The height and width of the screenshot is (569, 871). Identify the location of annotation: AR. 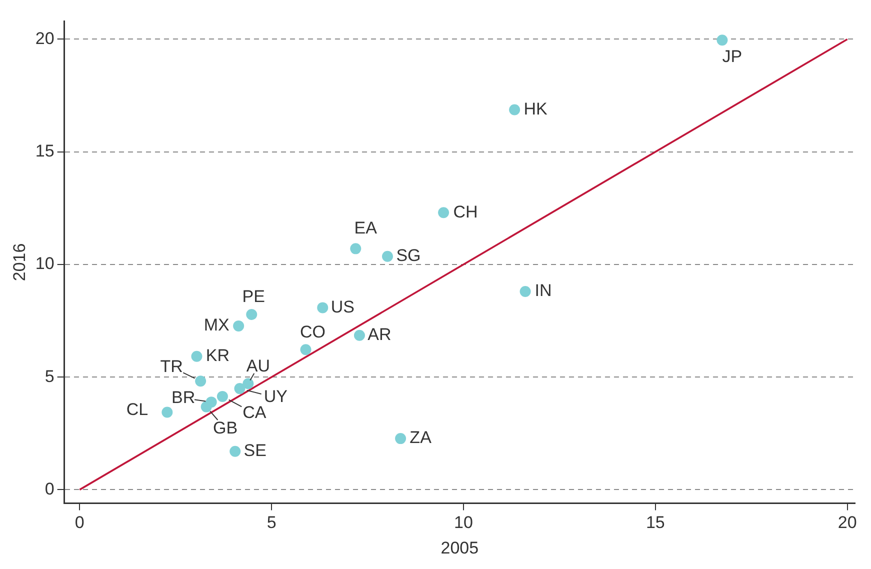
(380, 334).